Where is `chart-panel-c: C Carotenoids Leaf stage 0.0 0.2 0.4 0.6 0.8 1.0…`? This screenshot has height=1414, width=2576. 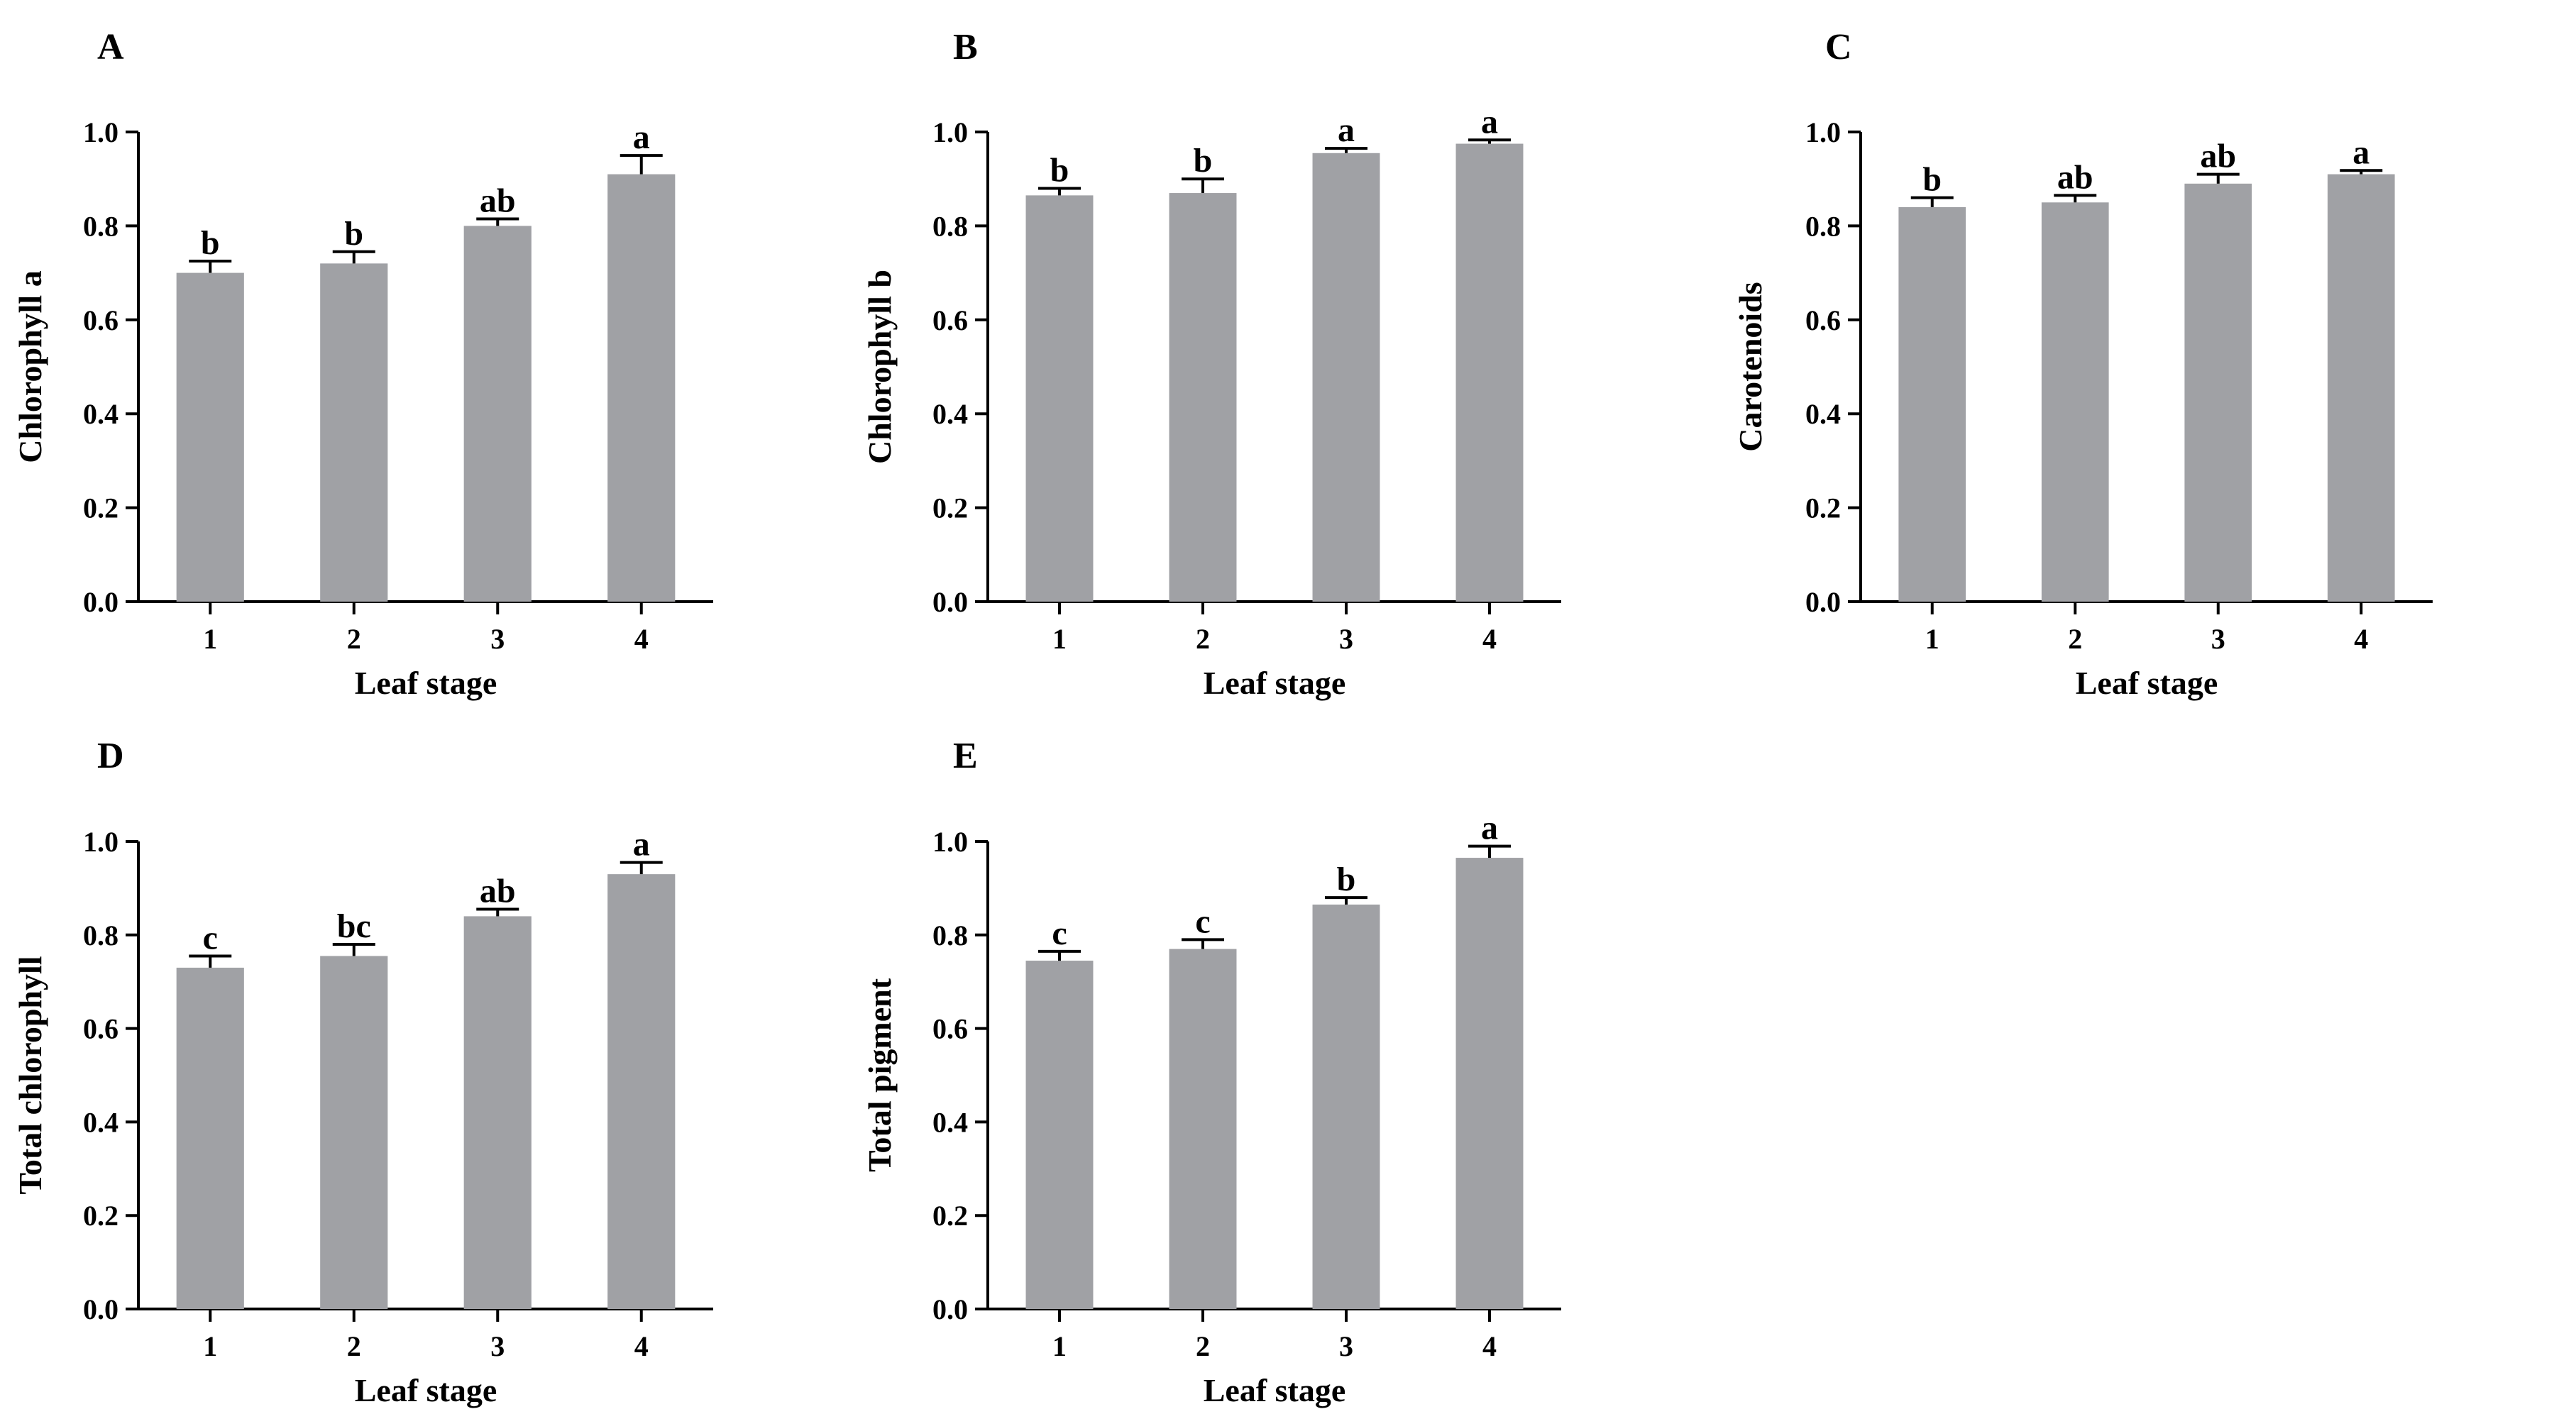
chart-panel-c: C Carotenoids Leaf stage 0.0 0.2 0.4 0.6 0.8 1.0… is located at coordinates (2082, 364).